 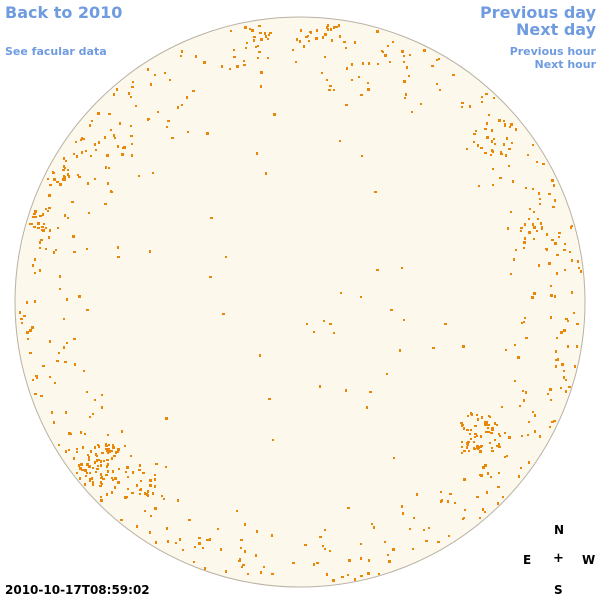 I want to click on next-hour-link: Next hour, so click(x=565, y=64).